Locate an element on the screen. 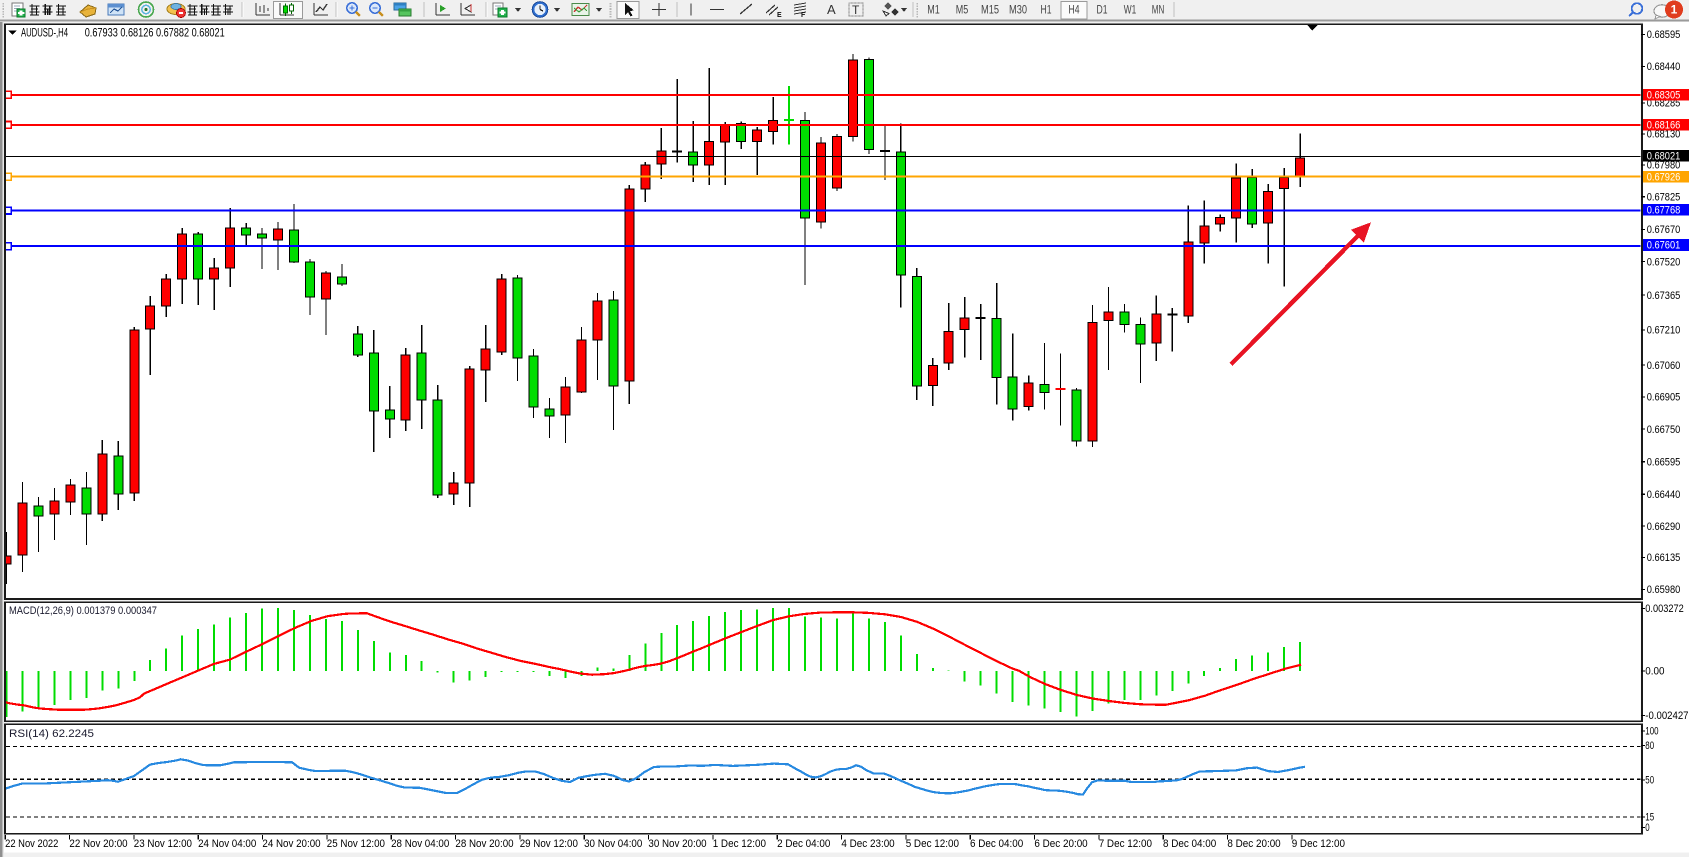 This screenshot has width=1689, height=857. svg-text: 0.67768 is located at coordinates (1664, 211).